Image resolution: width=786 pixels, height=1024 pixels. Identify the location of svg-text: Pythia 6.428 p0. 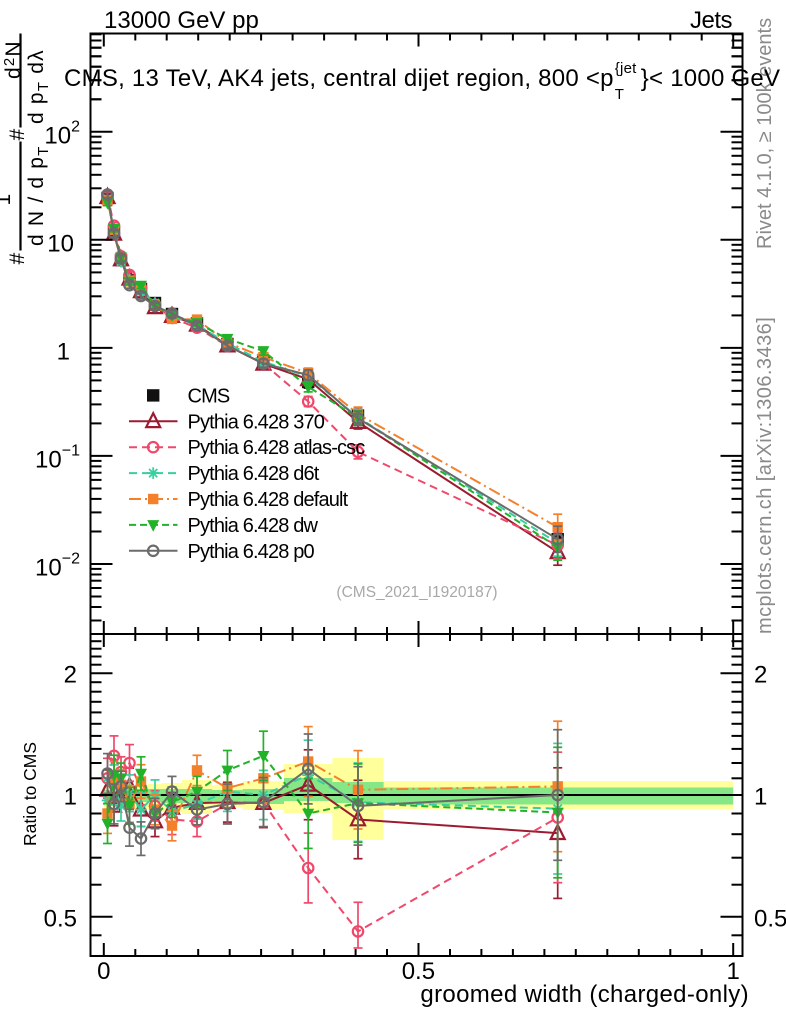
(251, 552).